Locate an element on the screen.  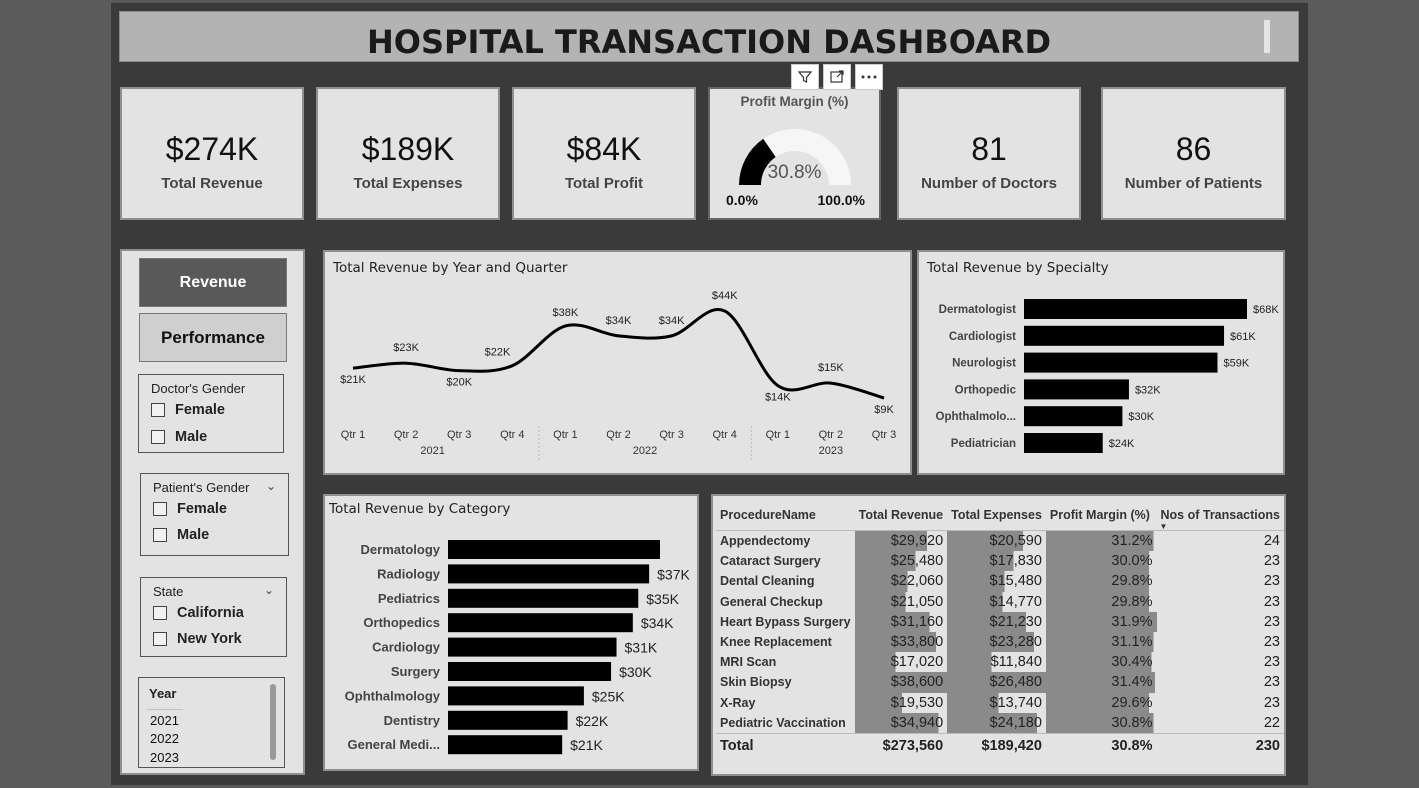
option-label: Female is located at coordinates (200, 410).